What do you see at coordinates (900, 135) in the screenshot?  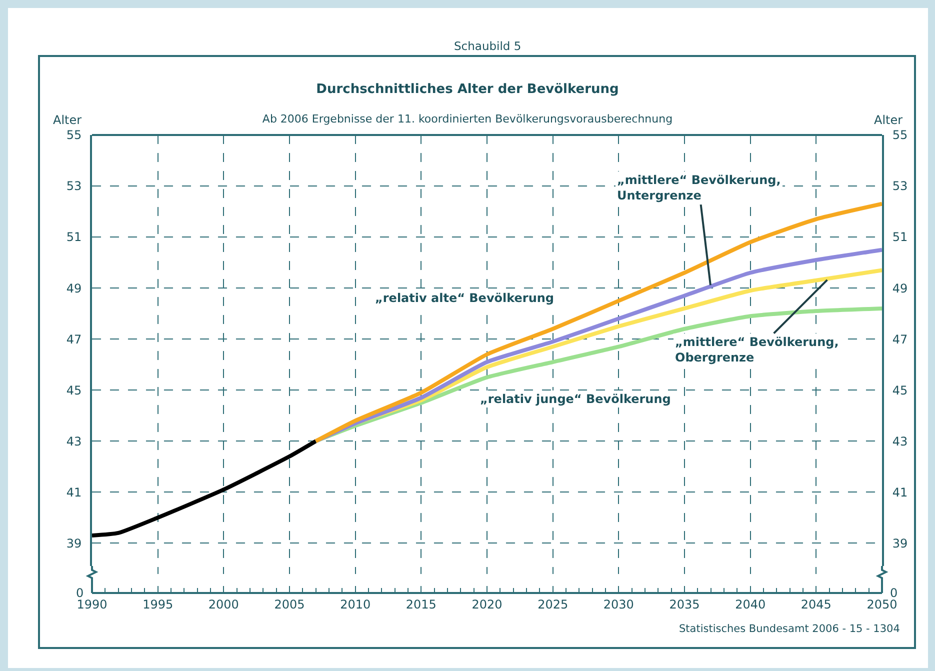 I see `y2-tick-label: 55` at bounding box center [900, 135].